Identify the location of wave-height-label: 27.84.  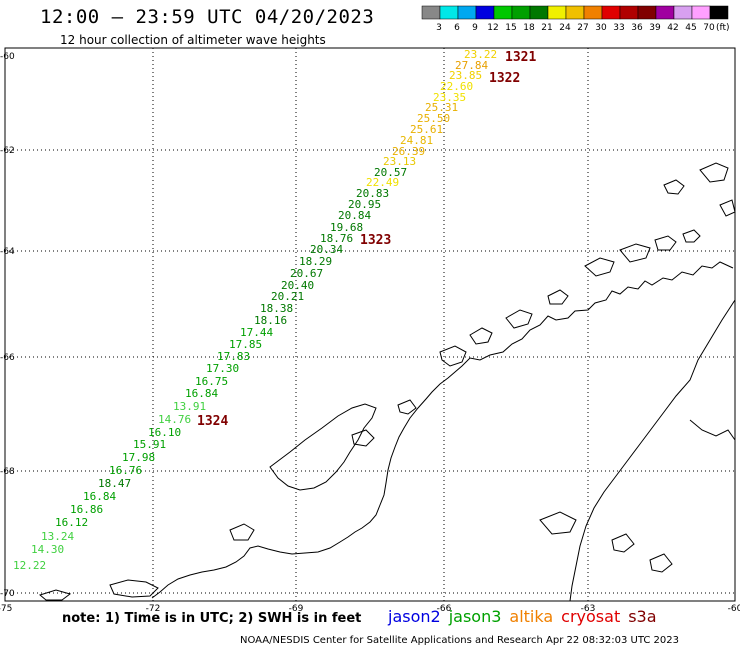
(471, 65).